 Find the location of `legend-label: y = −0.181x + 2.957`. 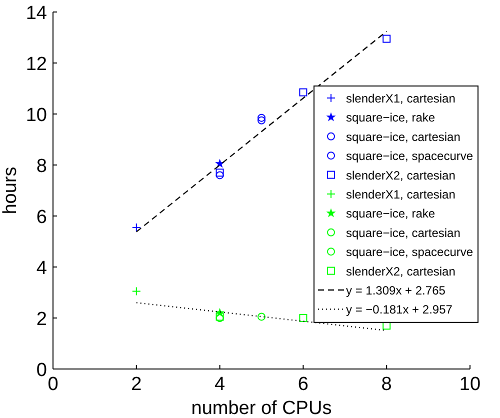

legend-label: y = −0.181x + 2.957 is located at coordinates (399, 309).